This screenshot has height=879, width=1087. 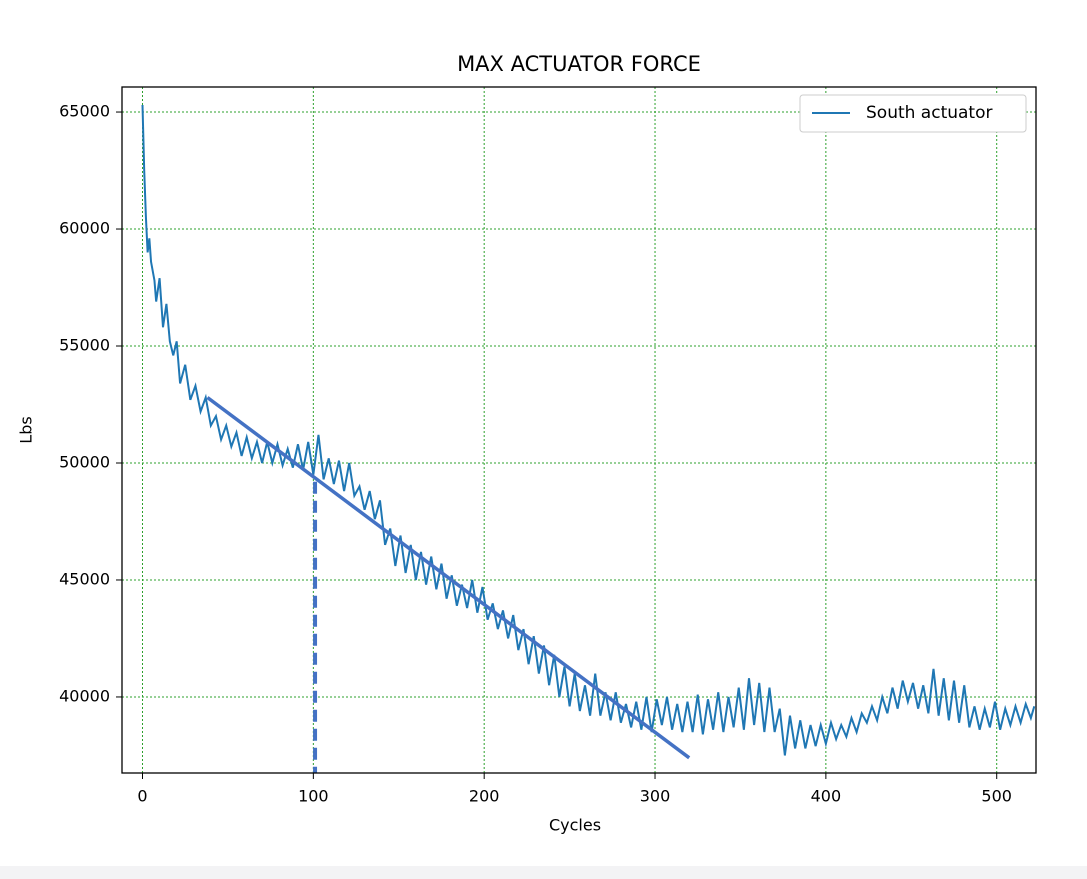 What do you see at coordinates (579, 64) in the screenshot?
I see `chart-title: MAX ACTUATOR FORCE` at bounding box center [579, 64].